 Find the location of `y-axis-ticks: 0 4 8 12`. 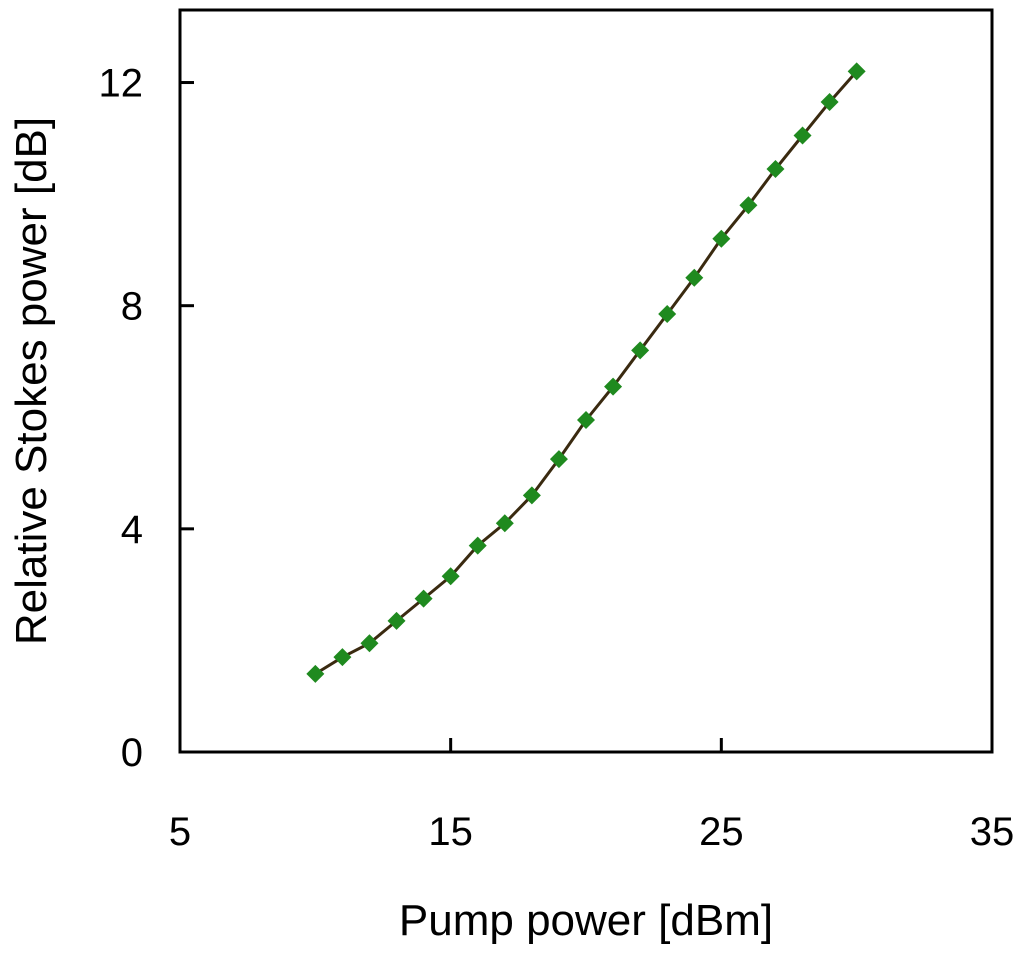

y-axis-ticks: 0 4 8 12 is located at coordinates (146, 418).